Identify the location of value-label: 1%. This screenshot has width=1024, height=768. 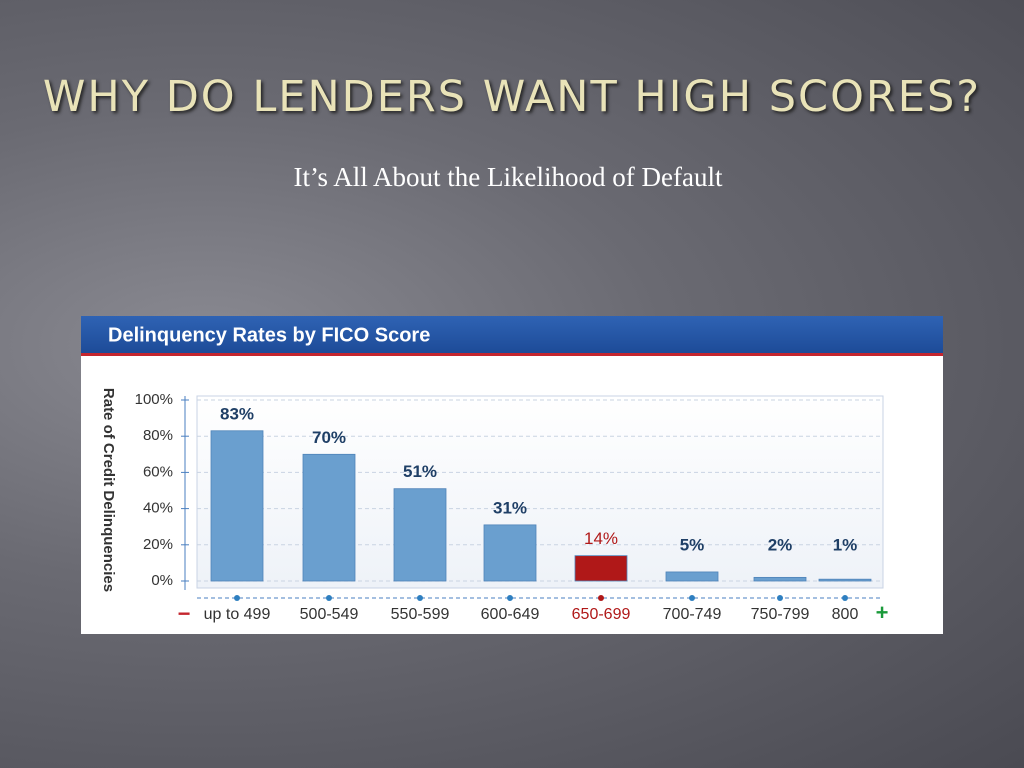
(845, 544).